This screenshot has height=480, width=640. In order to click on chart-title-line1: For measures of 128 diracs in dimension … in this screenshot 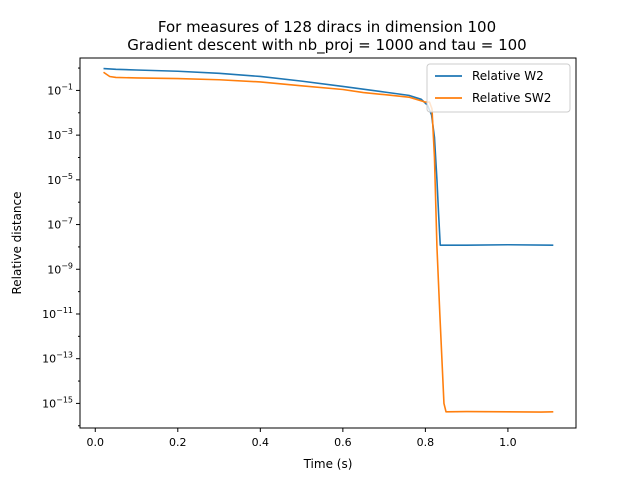, I will do `click(327, 27)`.